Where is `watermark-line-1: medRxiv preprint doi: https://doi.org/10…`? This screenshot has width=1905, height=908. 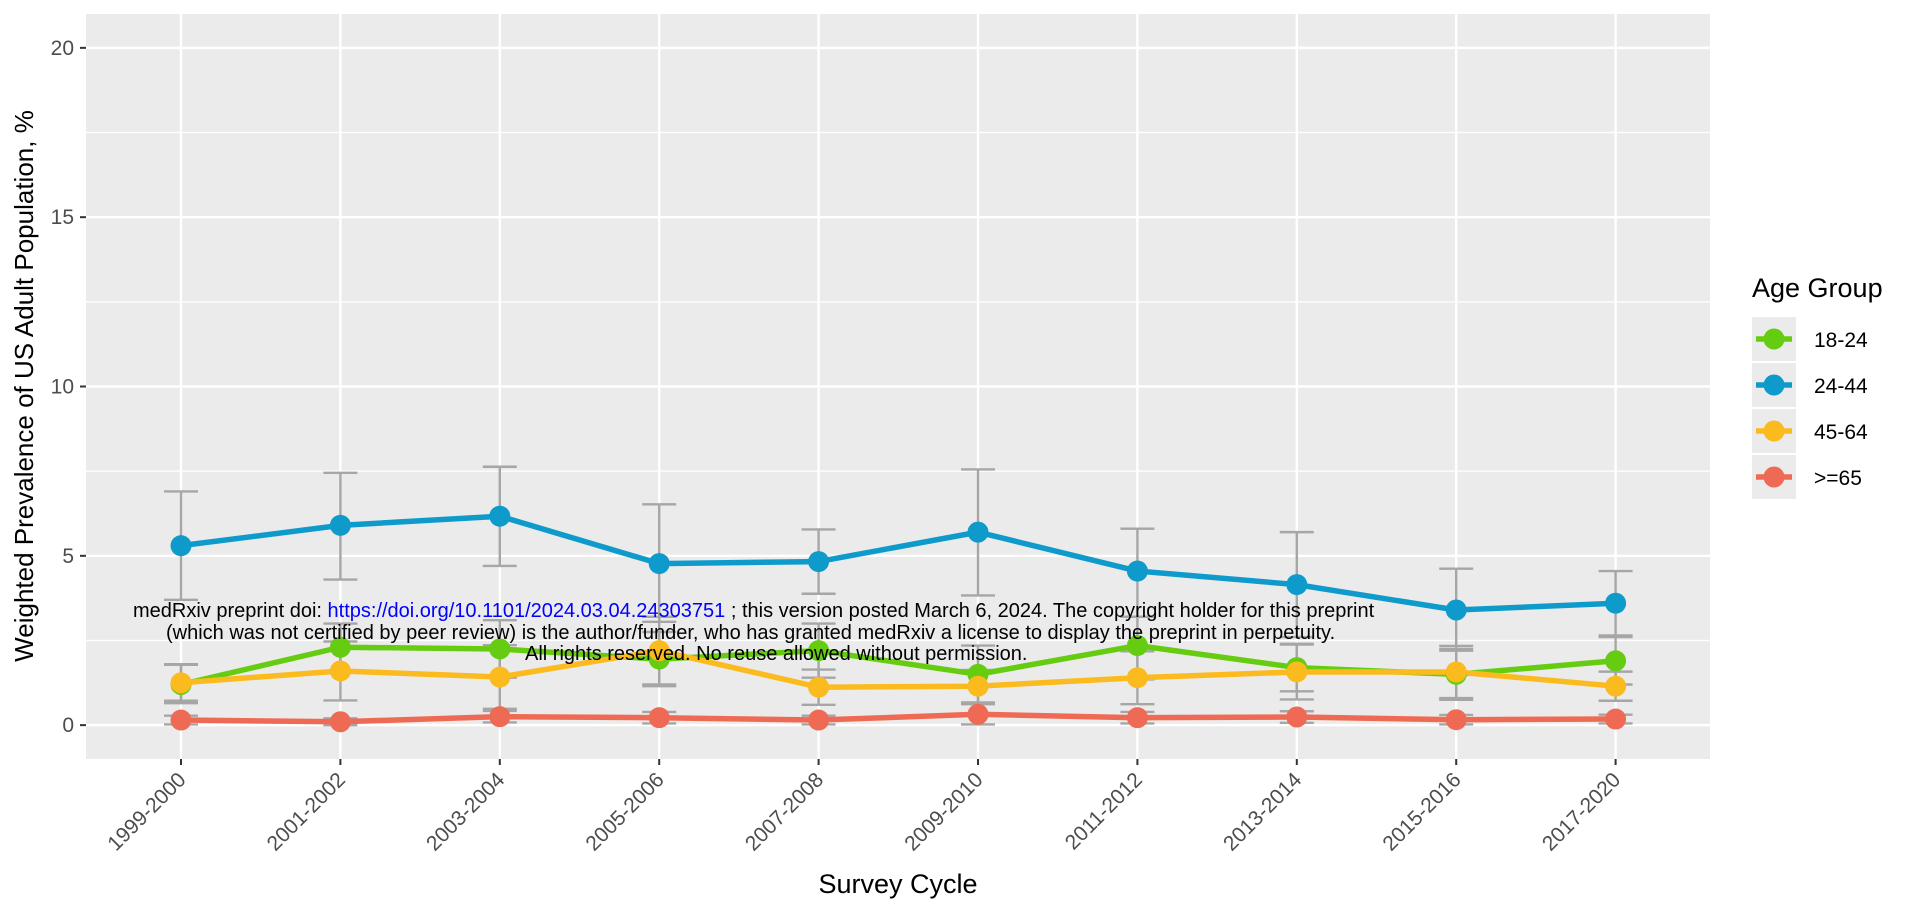 watermark-line-1: medRxiv preprint doi: https://doi.org/10… is located at coordinates (754, 611).